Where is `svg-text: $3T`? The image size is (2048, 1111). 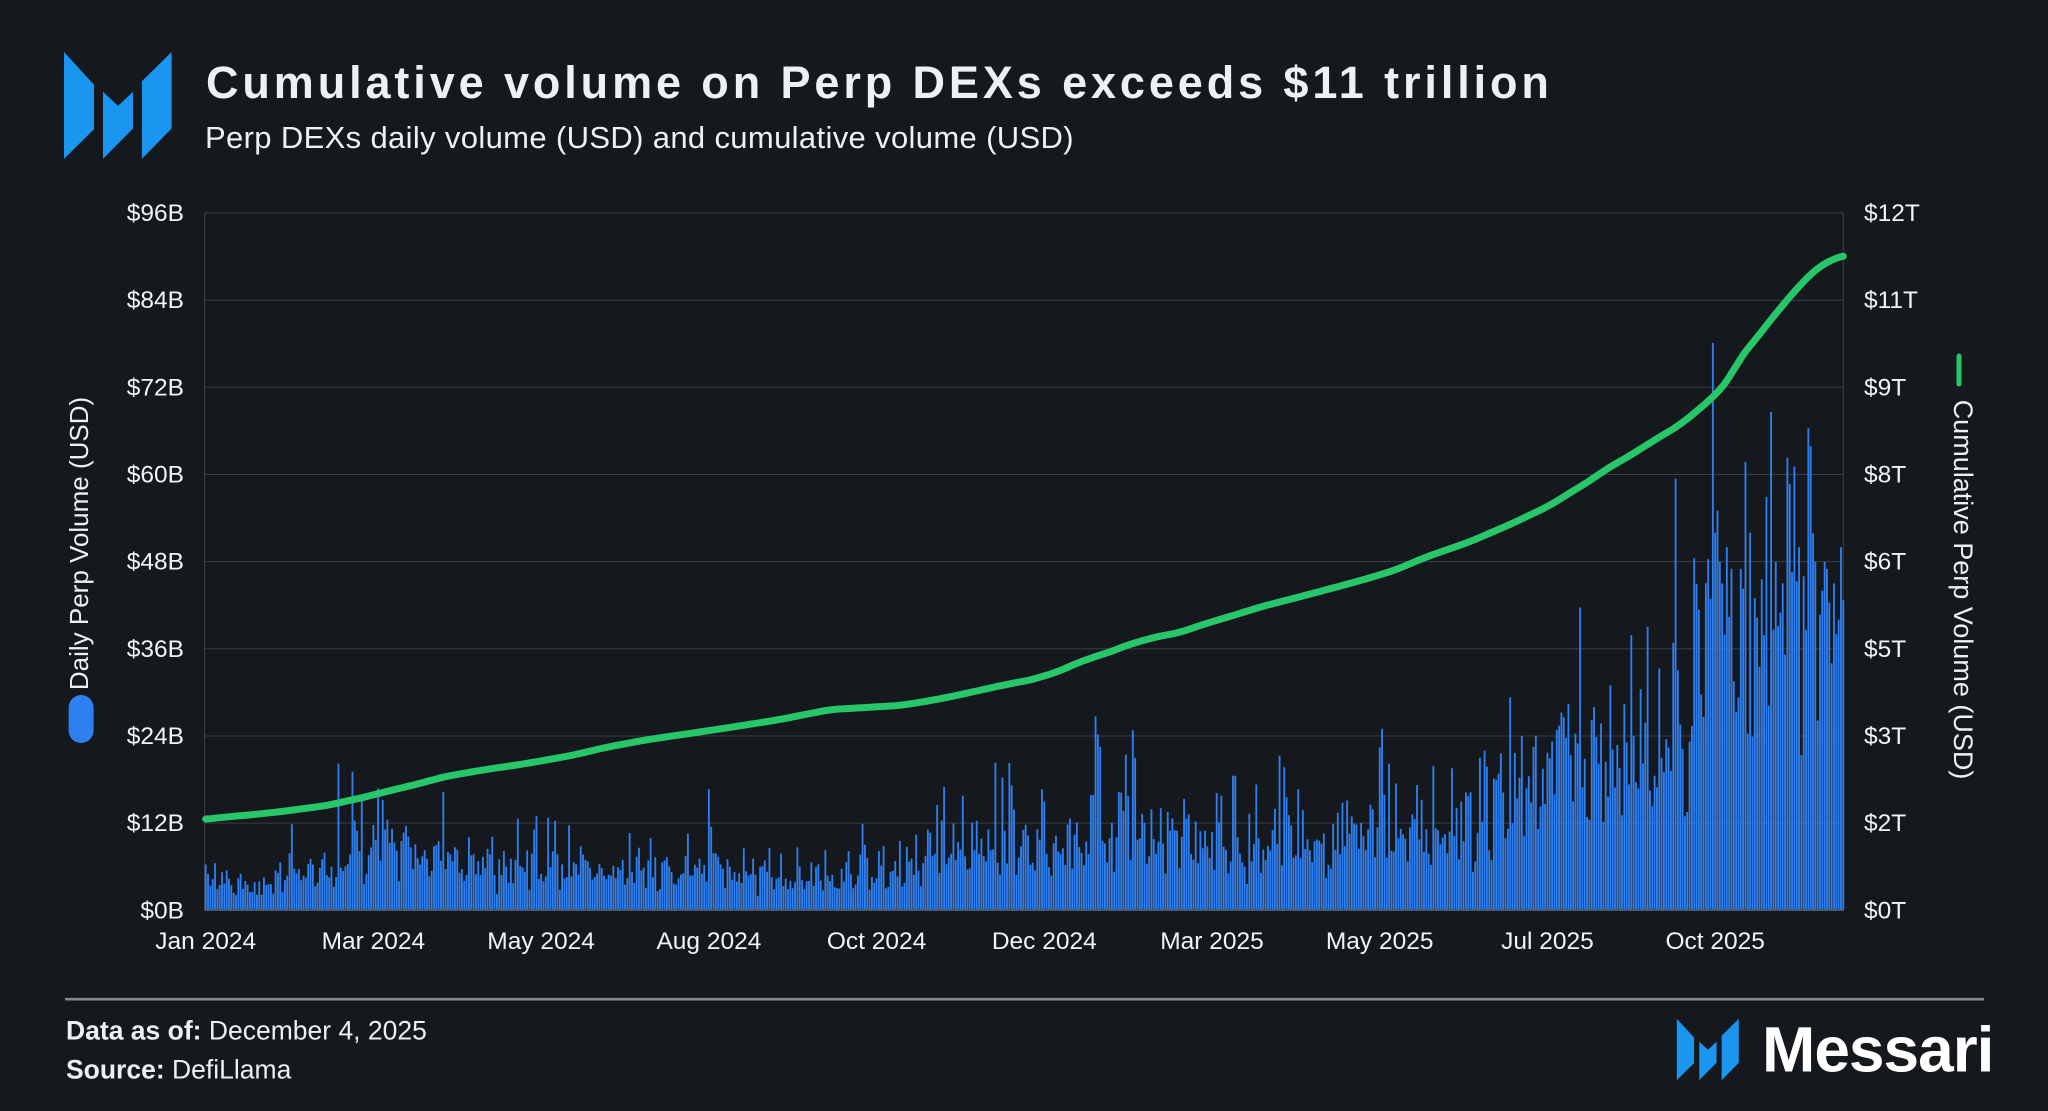
svg-text: $3T is located at coordinates (1885, 736).